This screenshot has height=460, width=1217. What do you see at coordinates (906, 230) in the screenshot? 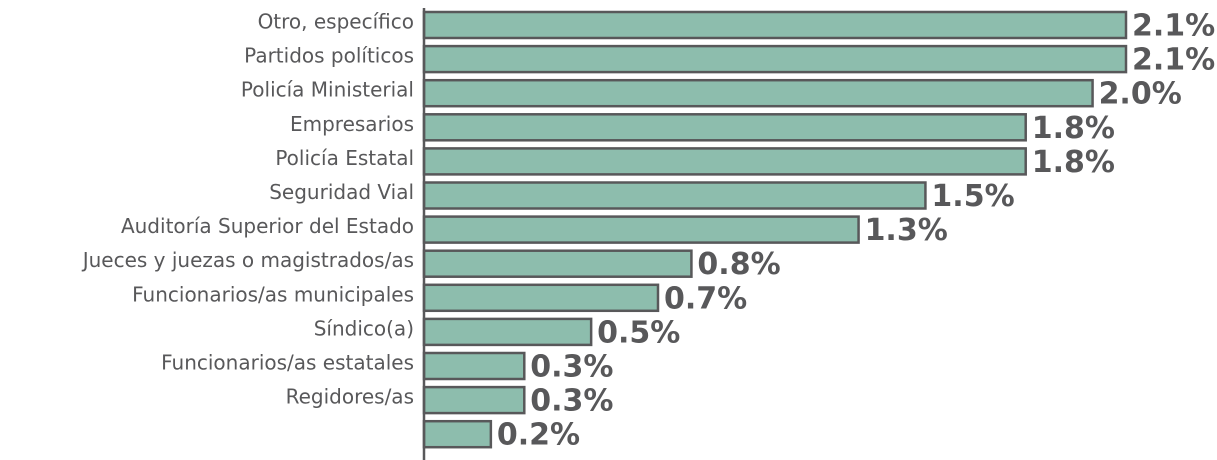
I see `value-label: 1.3%` at bounding box center [906, 230].